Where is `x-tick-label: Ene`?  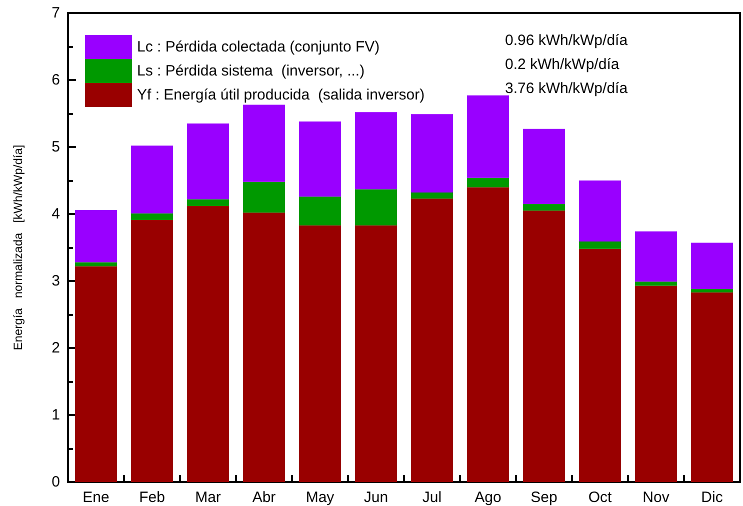
x-tick-label: Ene is located at coordinates (96, 497).